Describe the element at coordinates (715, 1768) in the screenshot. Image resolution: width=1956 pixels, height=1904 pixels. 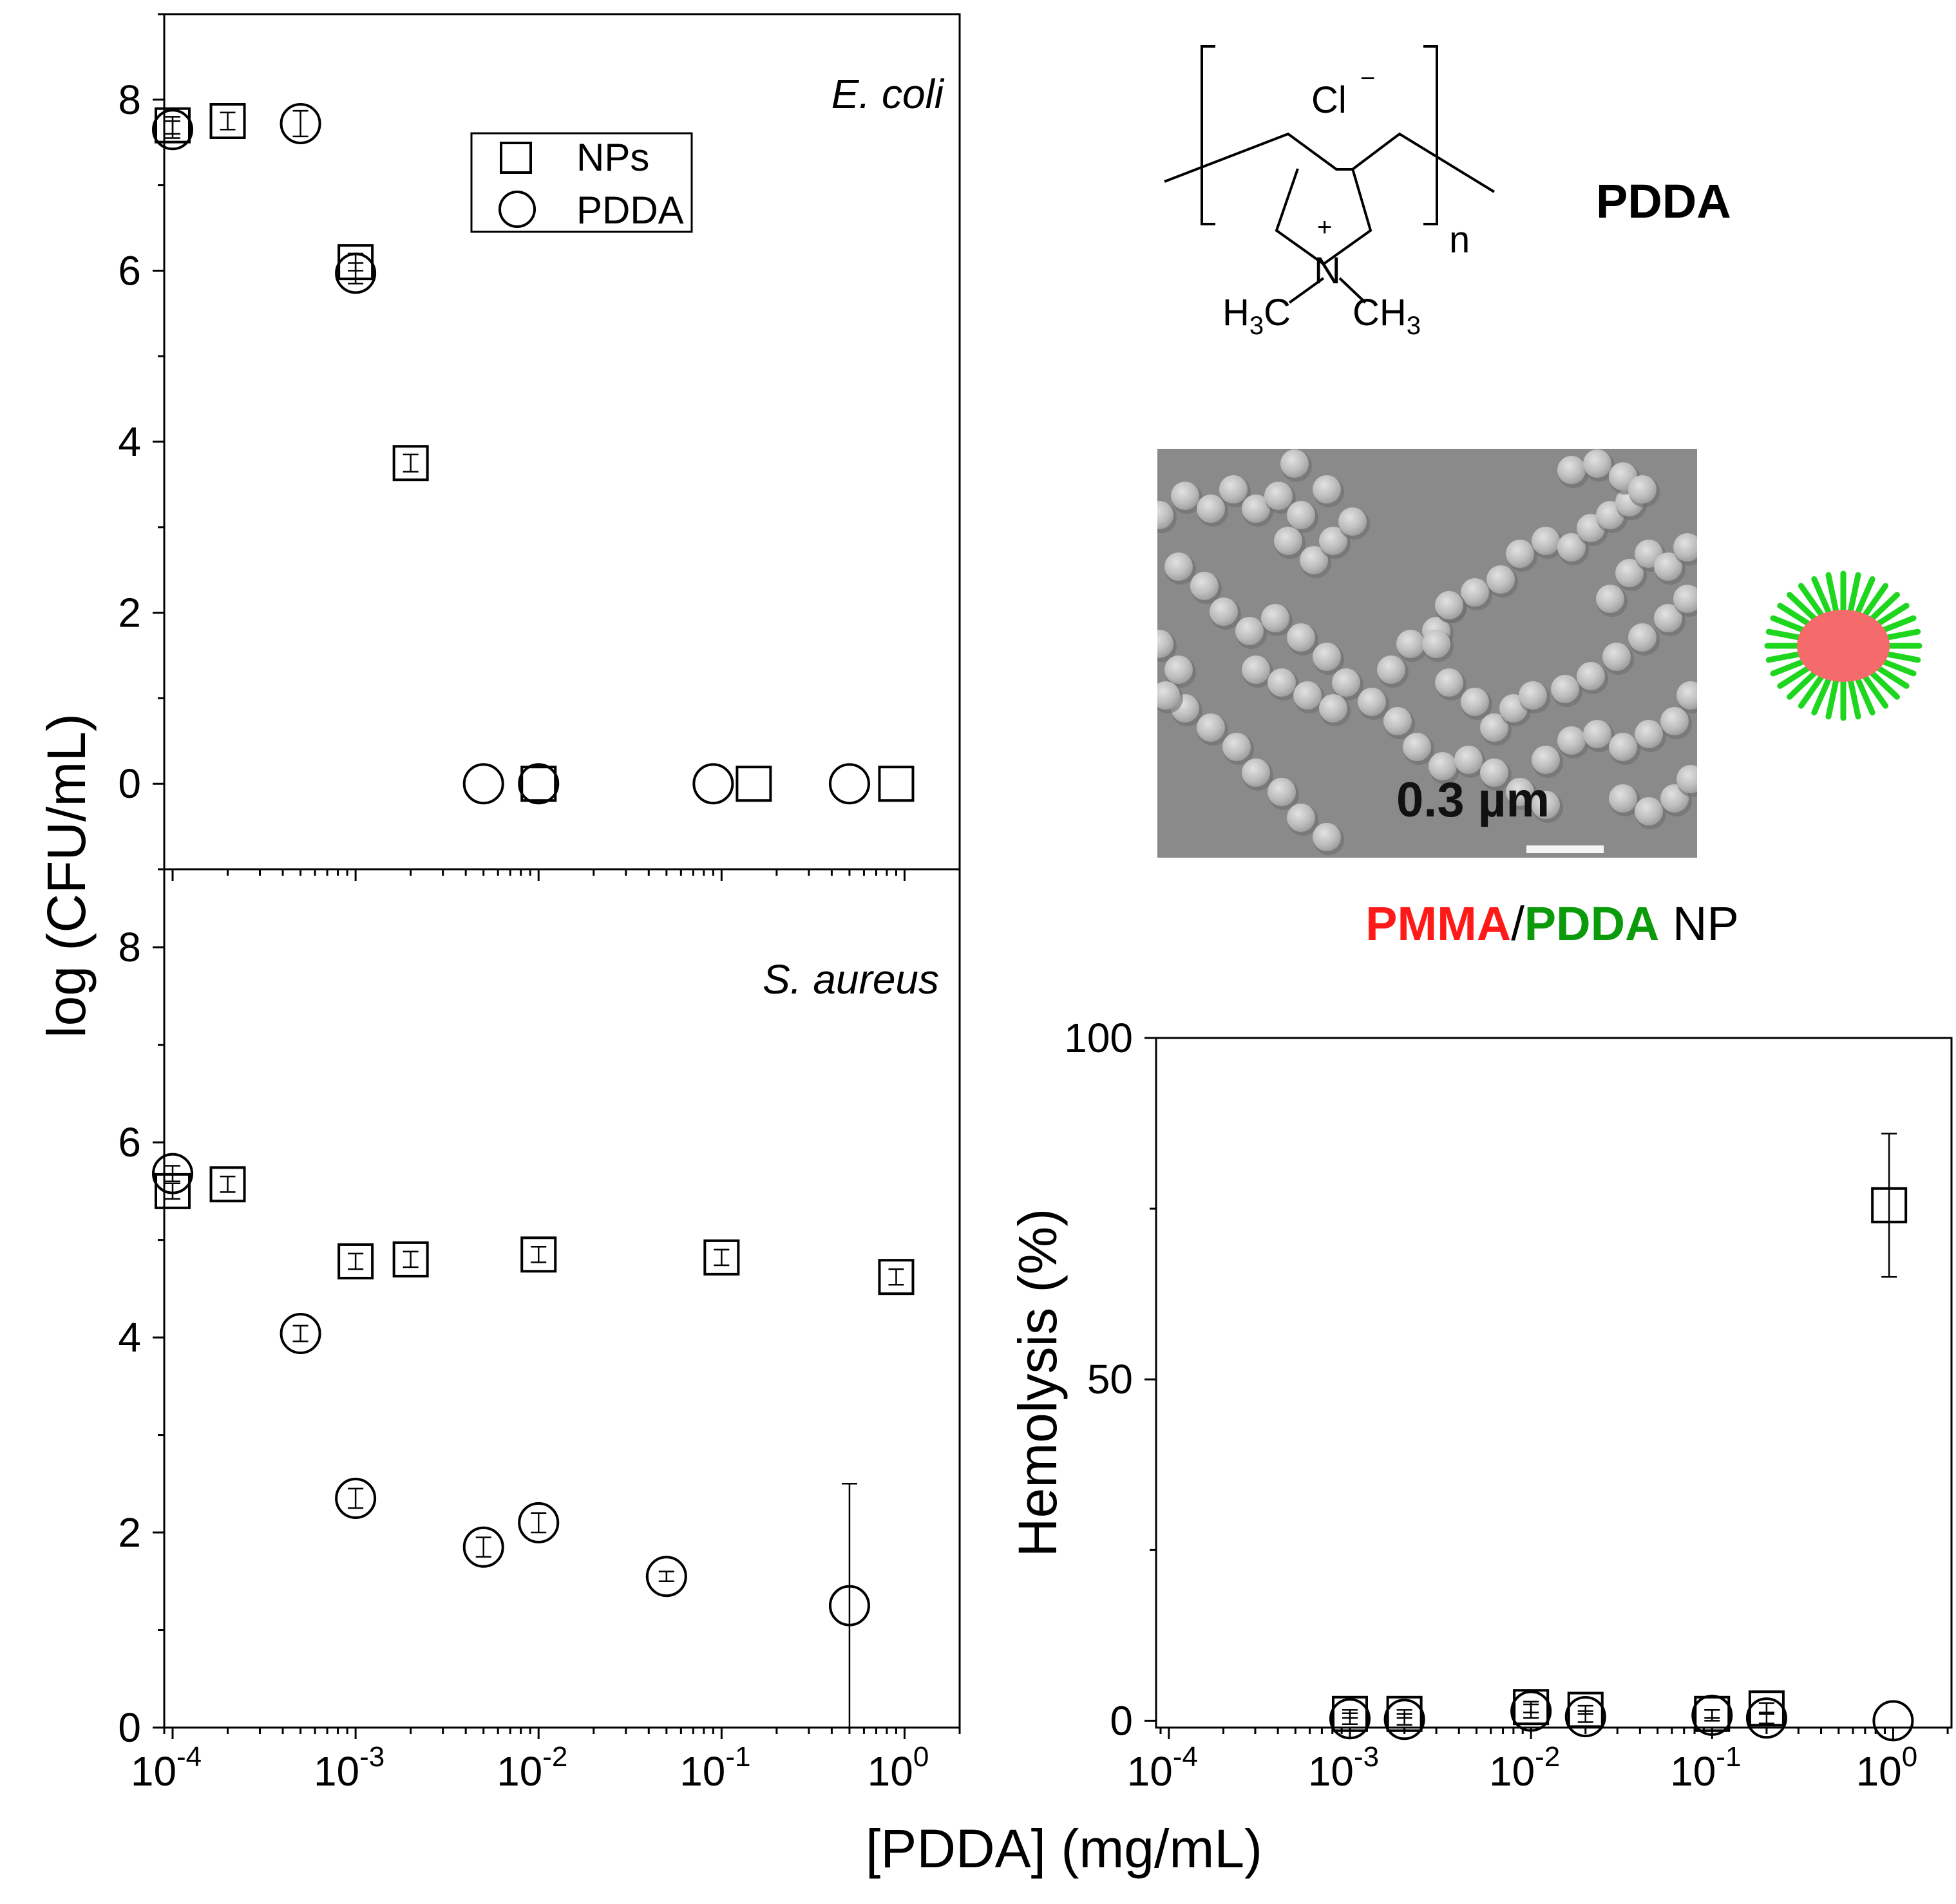
I see `saureus-x-tick-label: 10⁻¹` at that location.